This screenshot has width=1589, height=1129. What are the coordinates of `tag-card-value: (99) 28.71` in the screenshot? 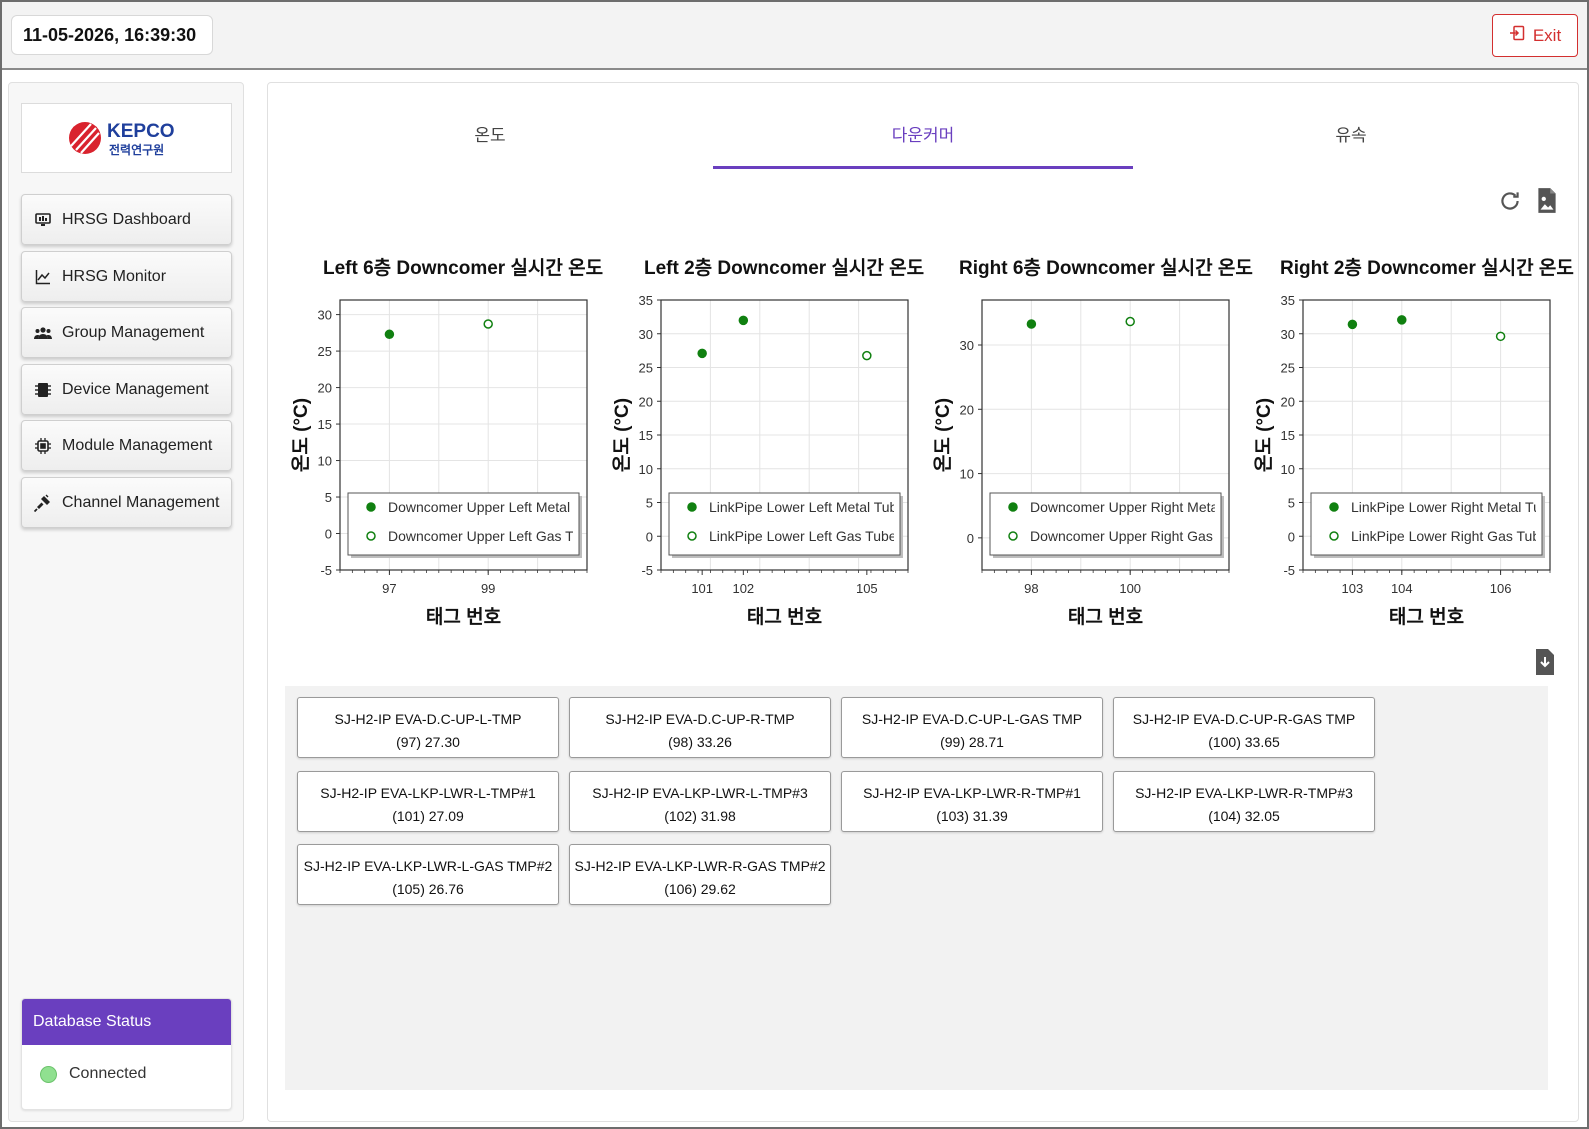 It's located at (972, 742).